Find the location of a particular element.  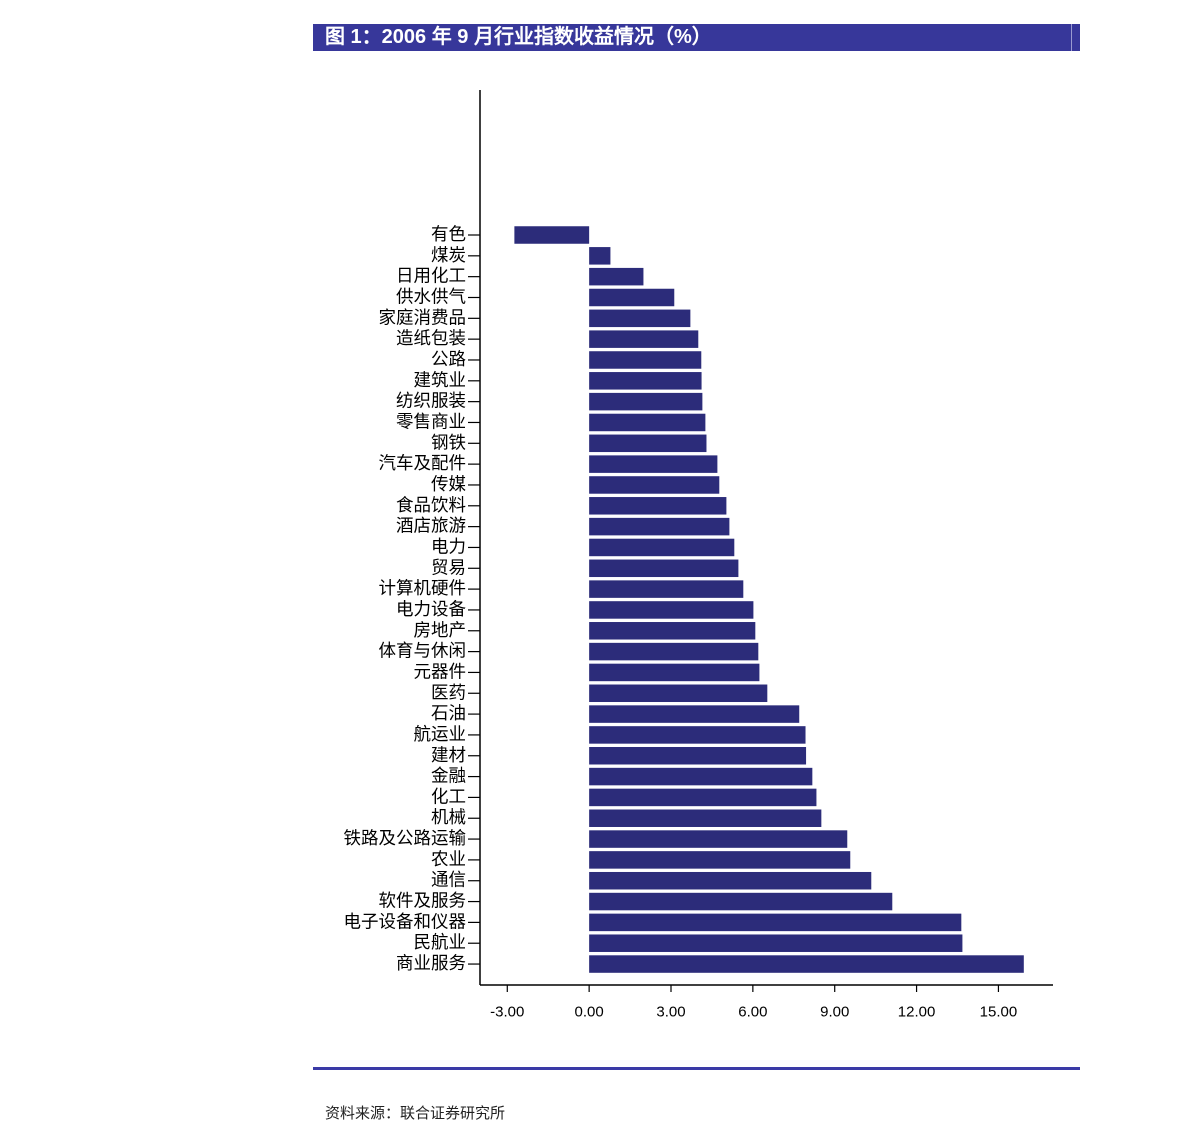

x-tick-label: 15.00 is located at coordinates (999, 1012).